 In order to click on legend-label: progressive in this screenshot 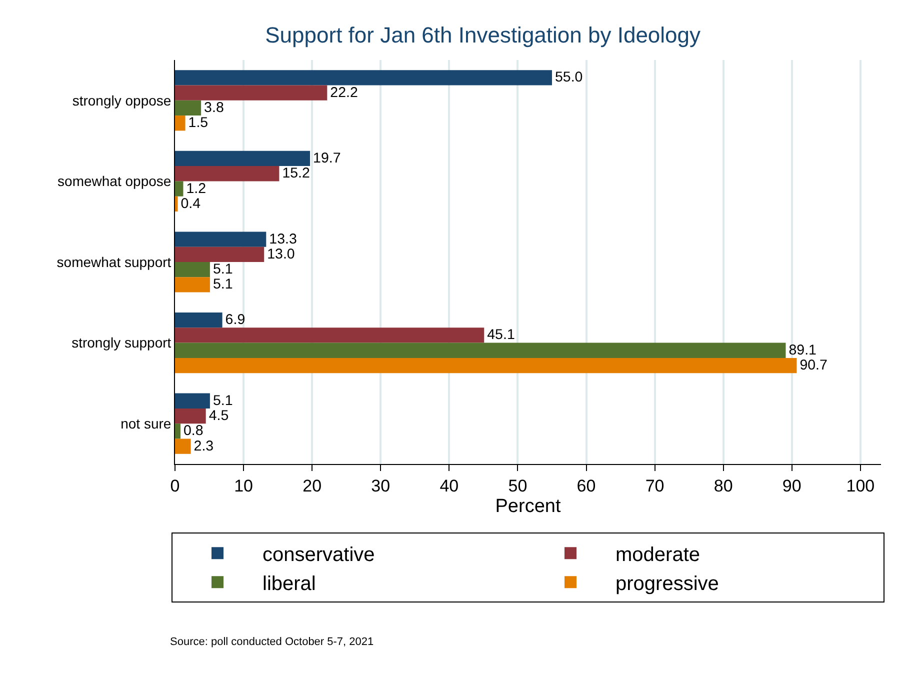, I will do `click(667, 583)`.